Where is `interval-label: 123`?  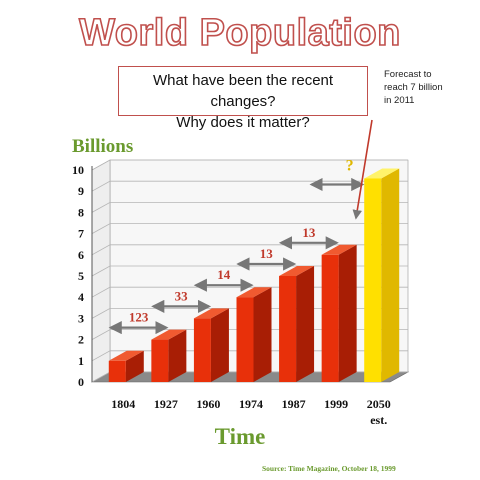 interval-label: 123 is located at coordinates (139, 317).